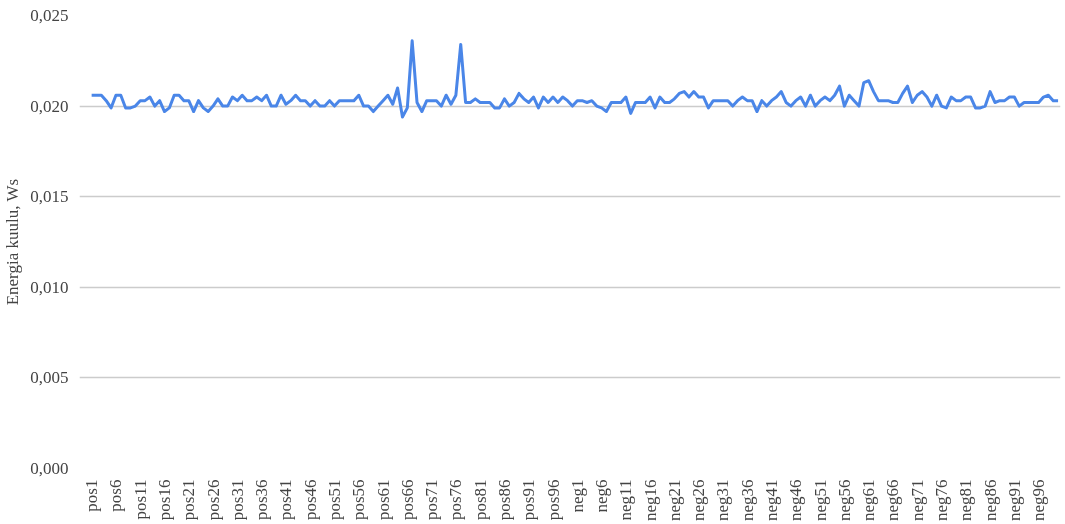  I want to click on x-tick-label: pos1, so click(92, 495).